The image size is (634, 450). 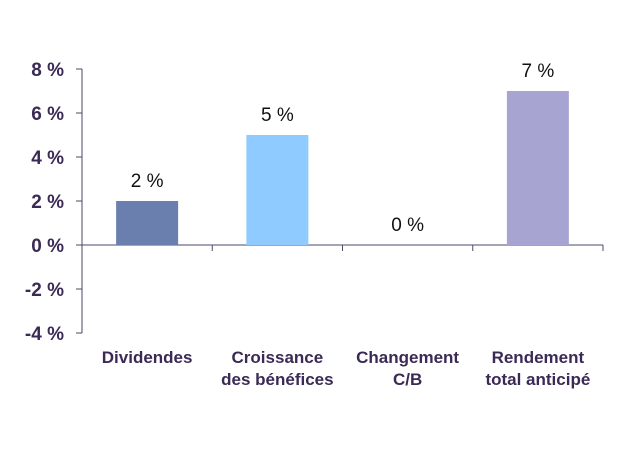 I want to click on x-axis, so click(x=342, y=248).